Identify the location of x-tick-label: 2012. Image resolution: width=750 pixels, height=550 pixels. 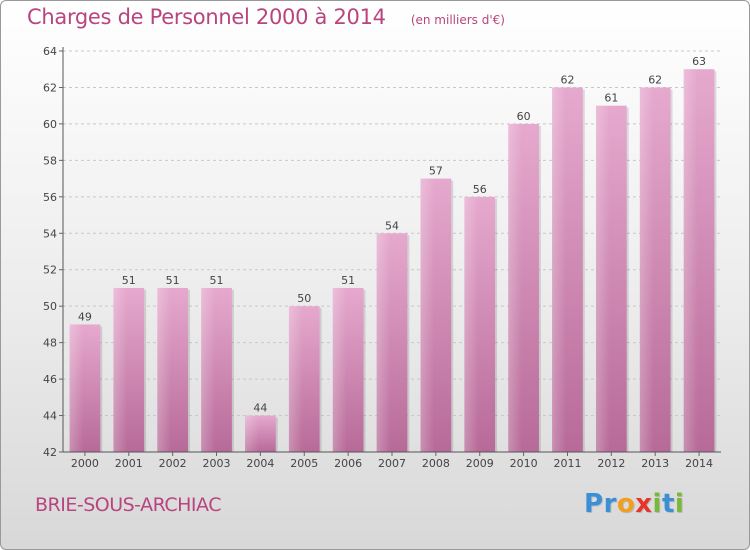
(611, 463).